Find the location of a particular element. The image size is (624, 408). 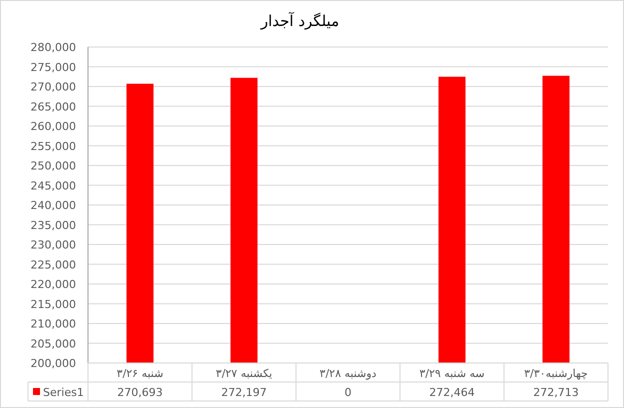

y-tick-label: 220,000 is located at coordinates (53, 284).